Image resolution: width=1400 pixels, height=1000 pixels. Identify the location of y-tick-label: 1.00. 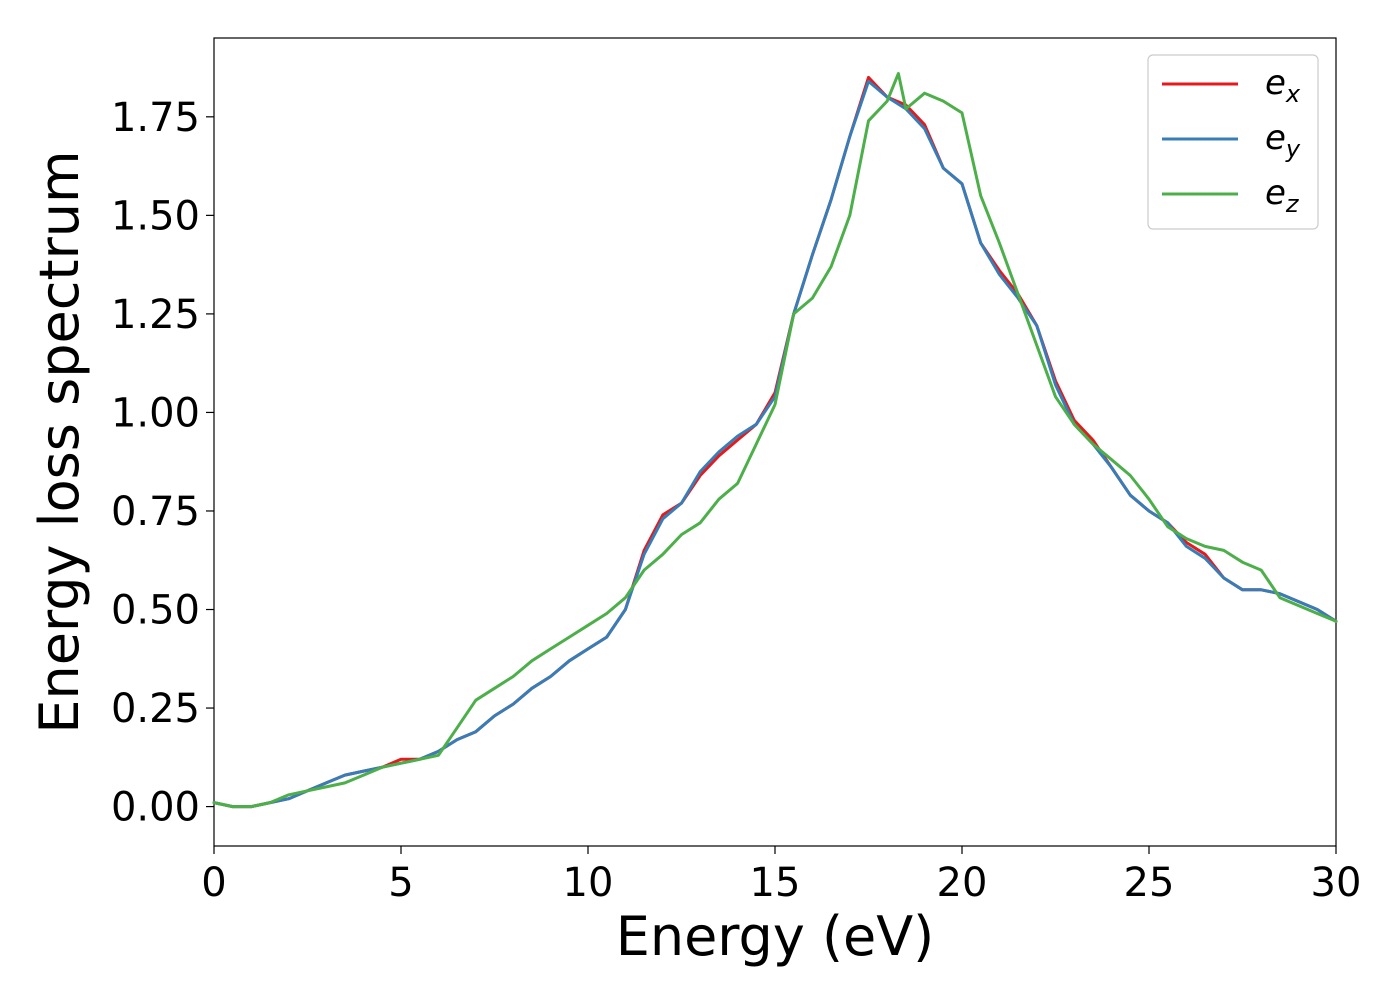
(155, 413).